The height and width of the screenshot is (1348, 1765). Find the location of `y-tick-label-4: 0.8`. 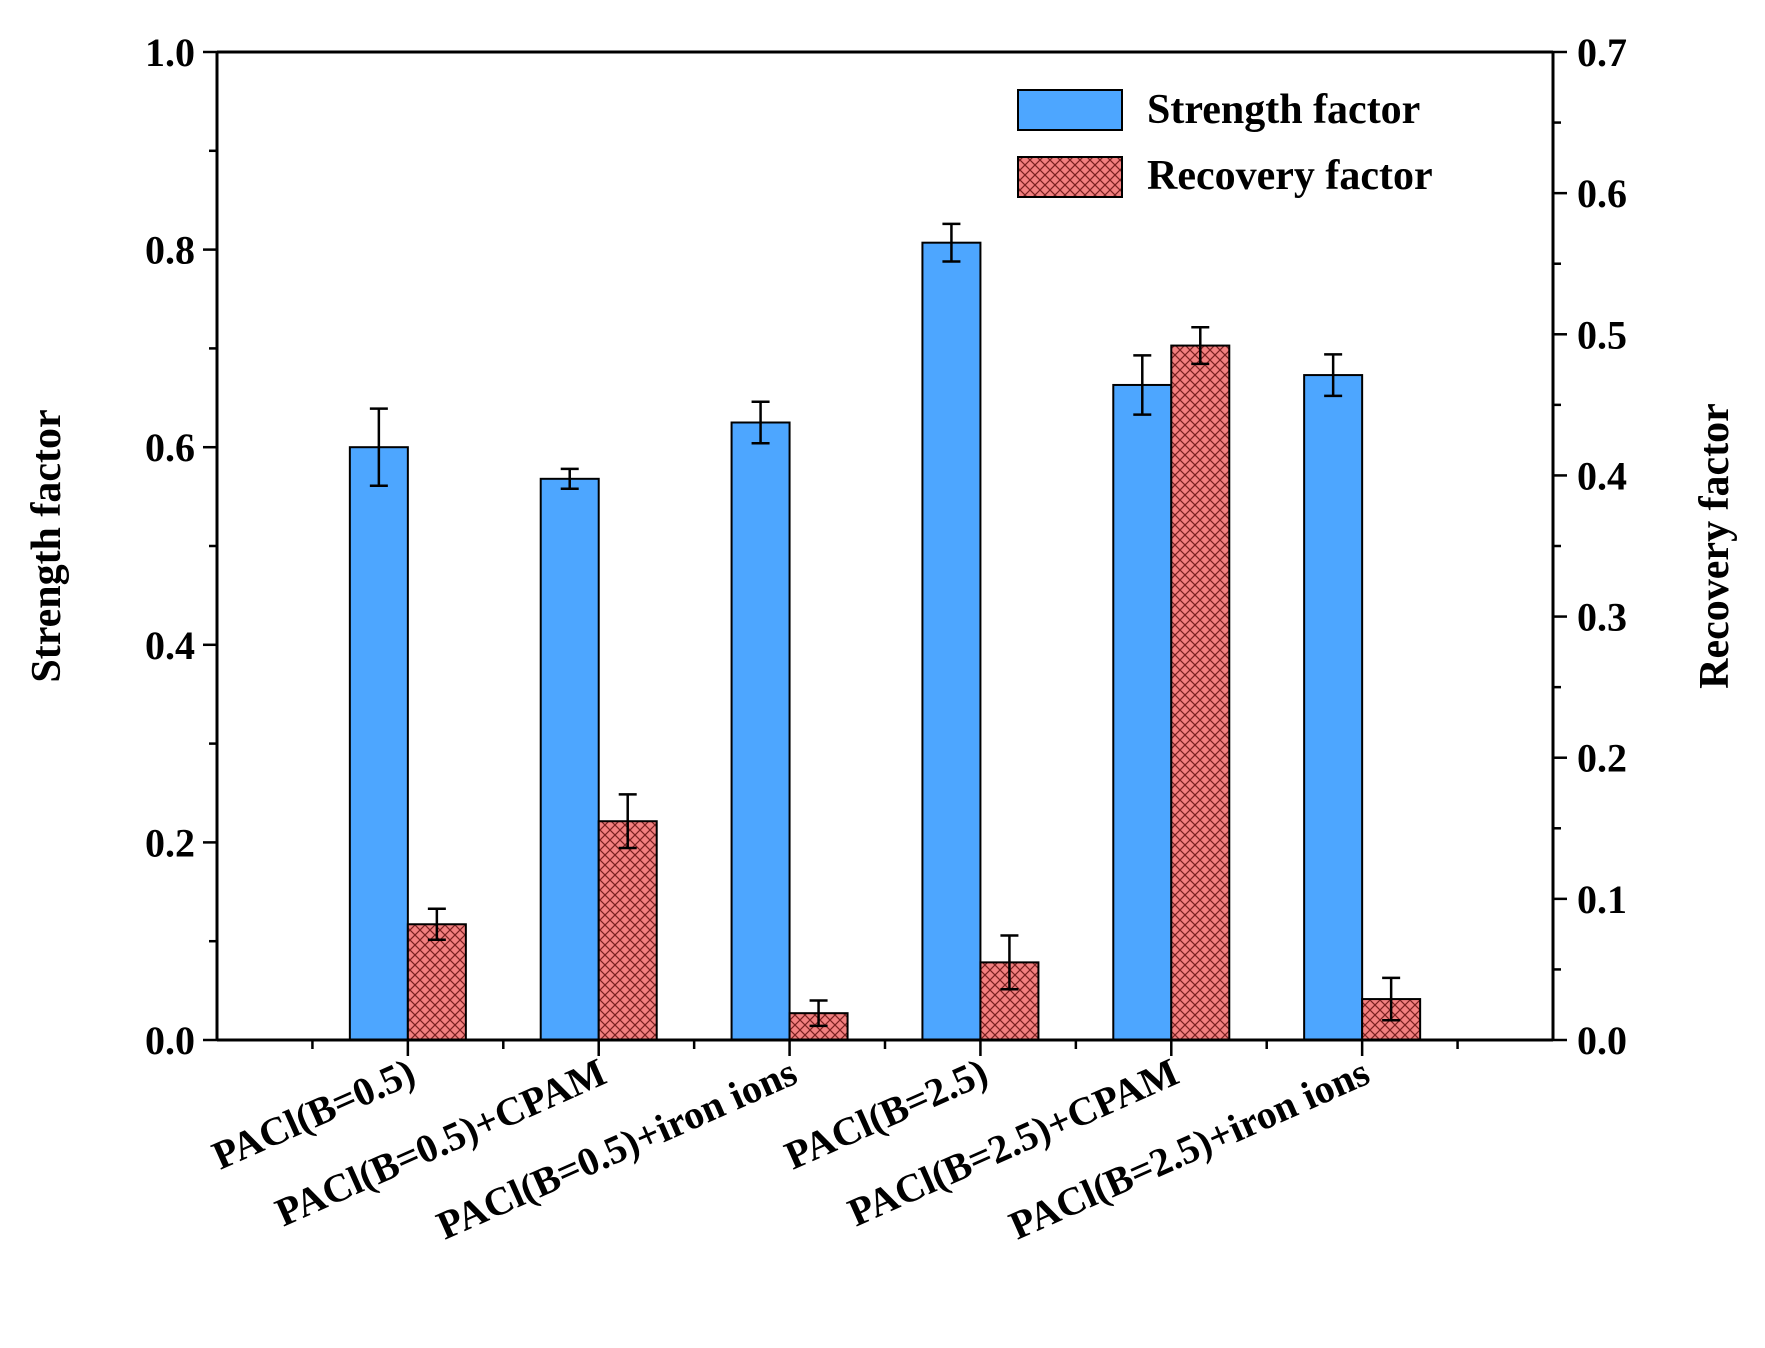

y-tick-label-4: 0.8 is located at coordinates (170, 250).